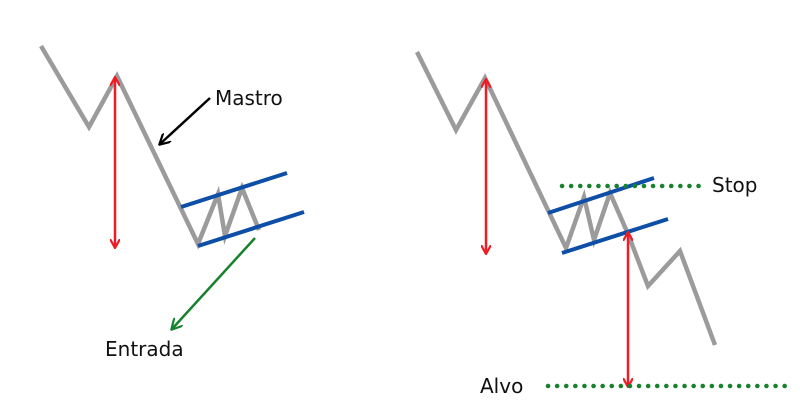 This screenshot has width=800, height=400. Describe the element at coordinates (249, 98) in the screenshot. I see `pole-label: Mastro` at that location.